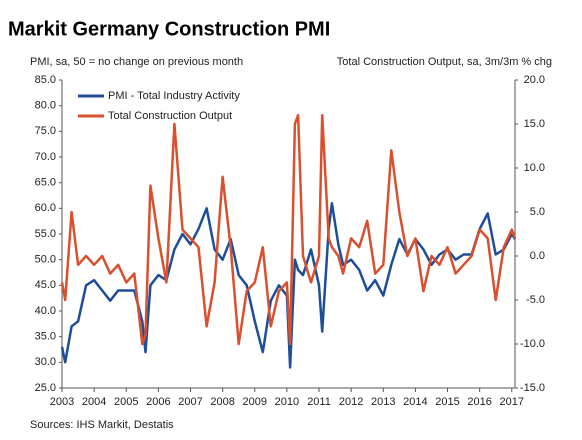  I want to click on x-tick-label: 2003, so click(62, 402).